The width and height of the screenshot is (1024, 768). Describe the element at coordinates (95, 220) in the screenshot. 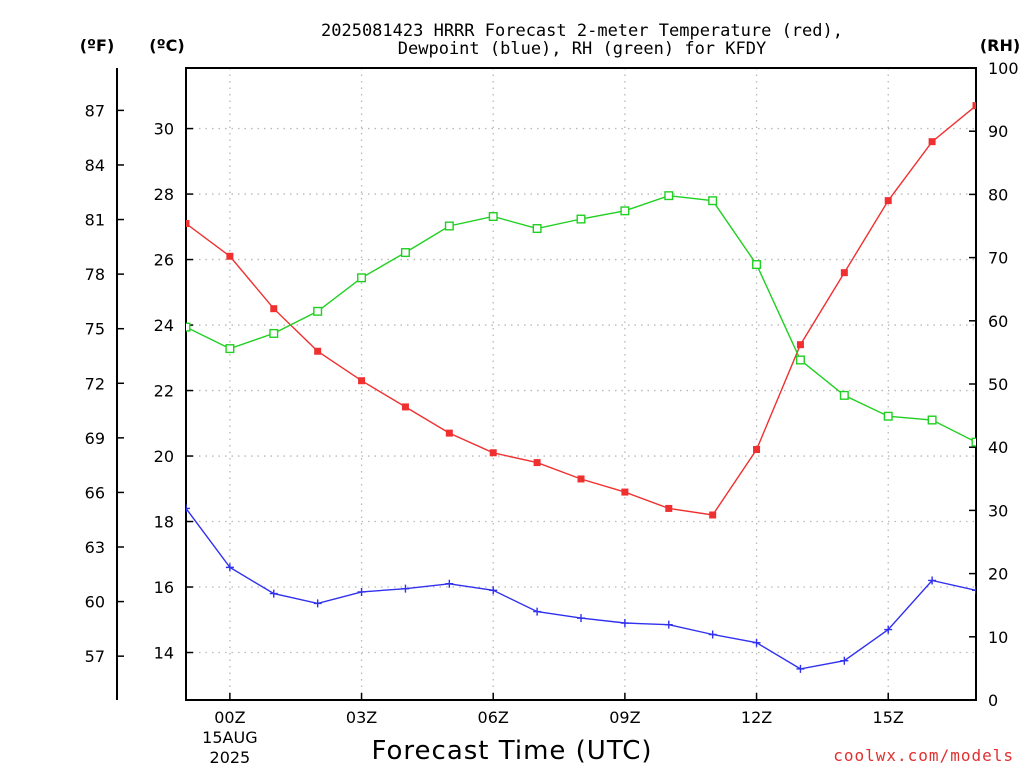

I see `fahrenheit-tick-label: 81` at that location.